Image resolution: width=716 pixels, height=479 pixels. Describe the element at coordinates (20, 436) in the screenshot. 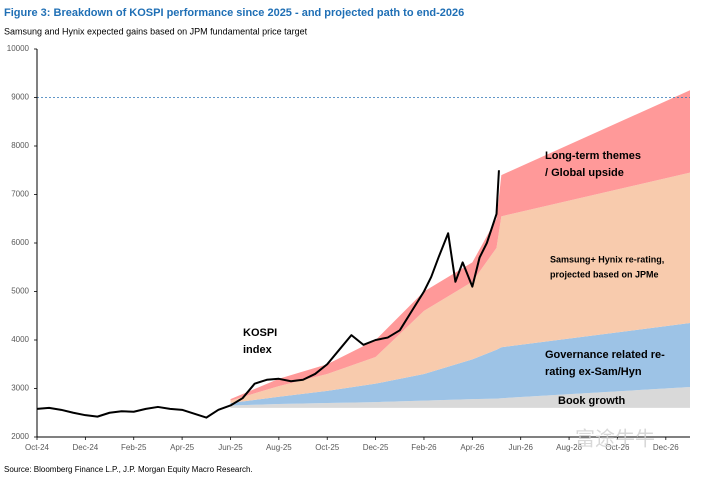

I see `y-tick-label: 2000` at that location.